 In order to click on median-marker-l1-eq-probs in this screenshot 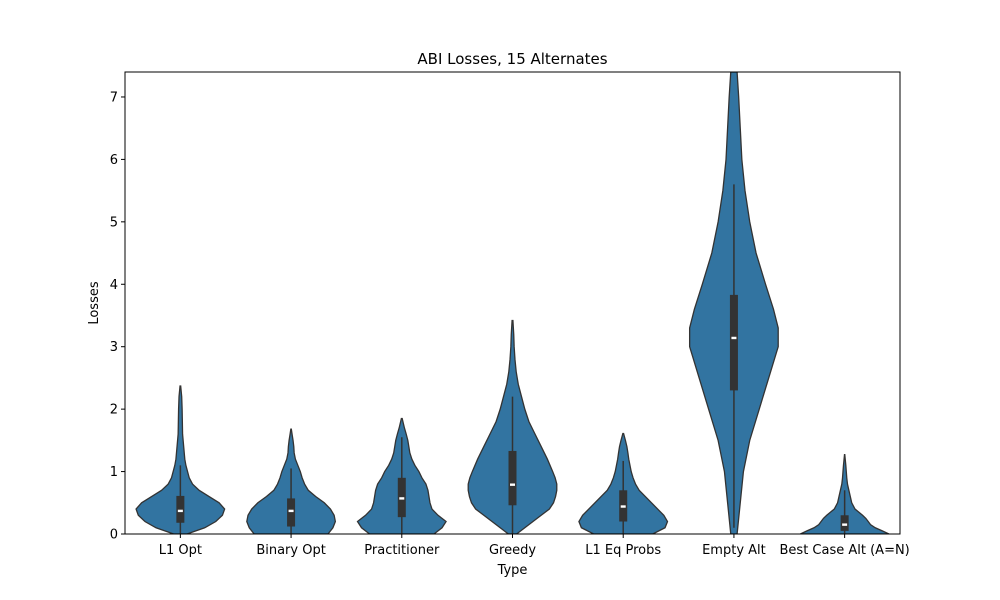, I will do `click(623, 506)`.